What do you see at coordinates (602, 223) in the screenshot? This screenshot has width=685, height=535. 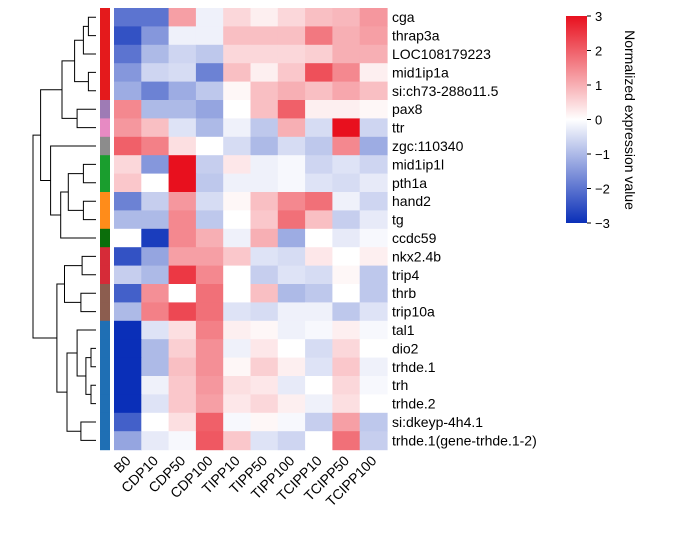 I see `colorbar-tick-label: −3` at bounding box center [602, 223].